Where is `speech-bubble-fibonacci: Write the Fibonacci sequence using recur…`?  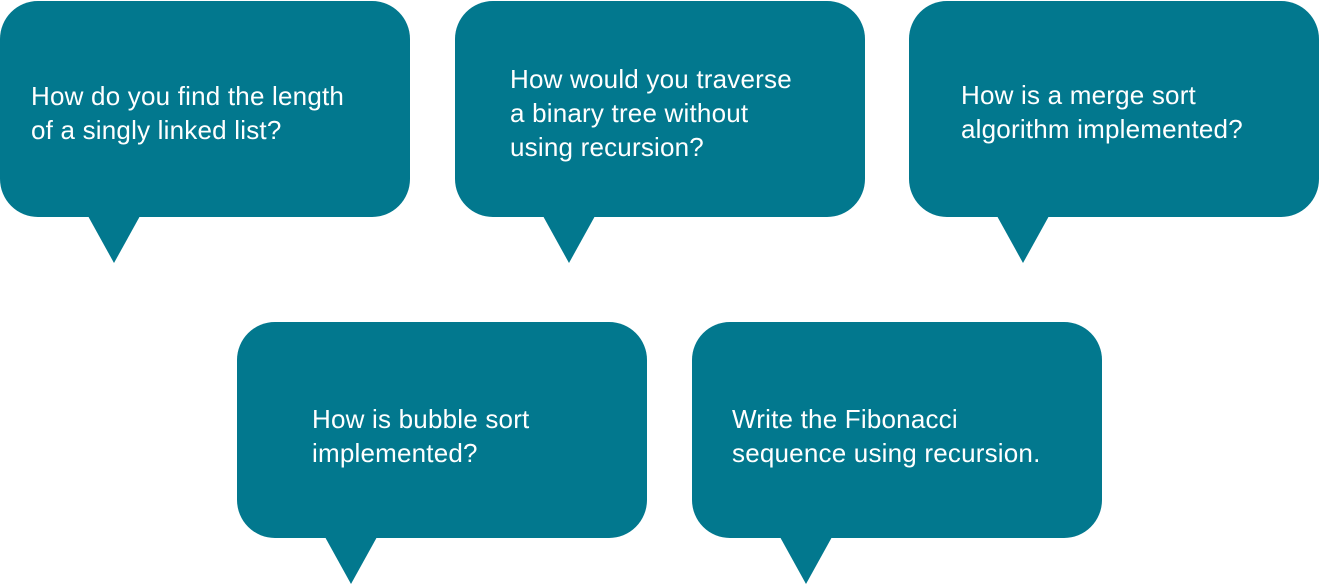 speech-bubble-fibonacci: Write the Fibonacci sequence using recur… is located at coordinates (897, 453).